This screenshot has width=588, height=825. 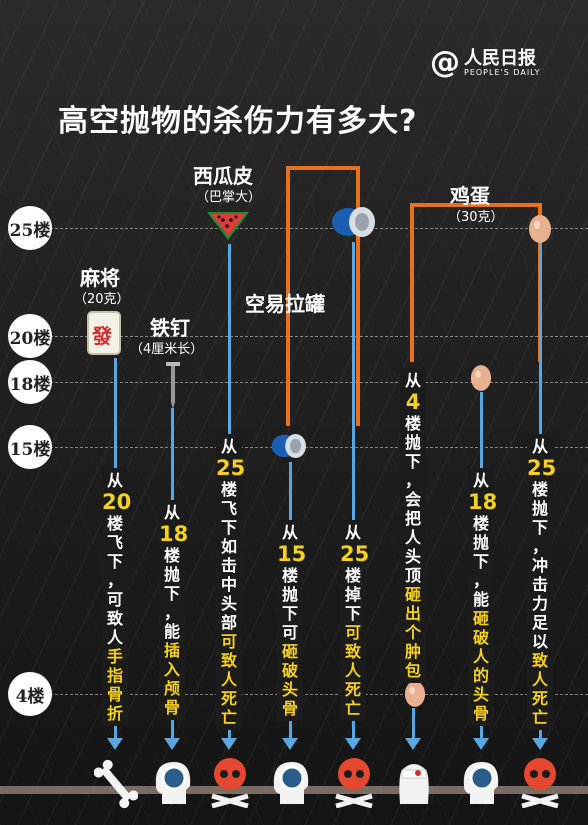 I want to click on desc-can-25: 从 25 楼掉下可致人死亡, so click(x=354, y=620).